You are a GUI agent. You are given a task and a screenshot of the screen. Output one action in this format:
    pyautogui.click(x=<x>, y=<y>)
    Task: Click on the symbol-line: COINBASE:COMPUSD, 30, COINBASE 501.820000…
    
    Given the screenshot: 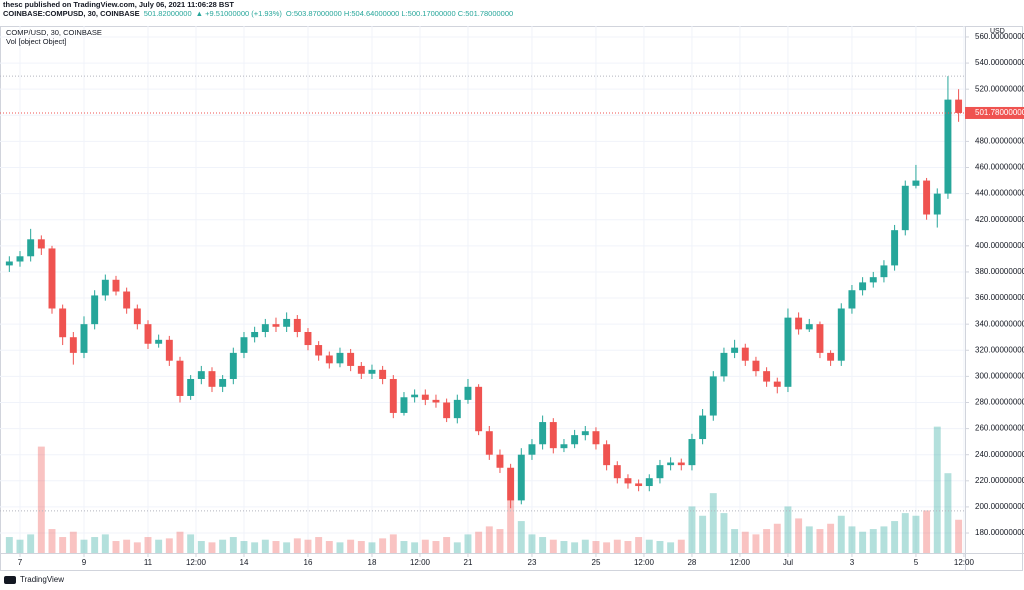 What is the action you would take?
    pyautogui.click(x=258, y=13)
    